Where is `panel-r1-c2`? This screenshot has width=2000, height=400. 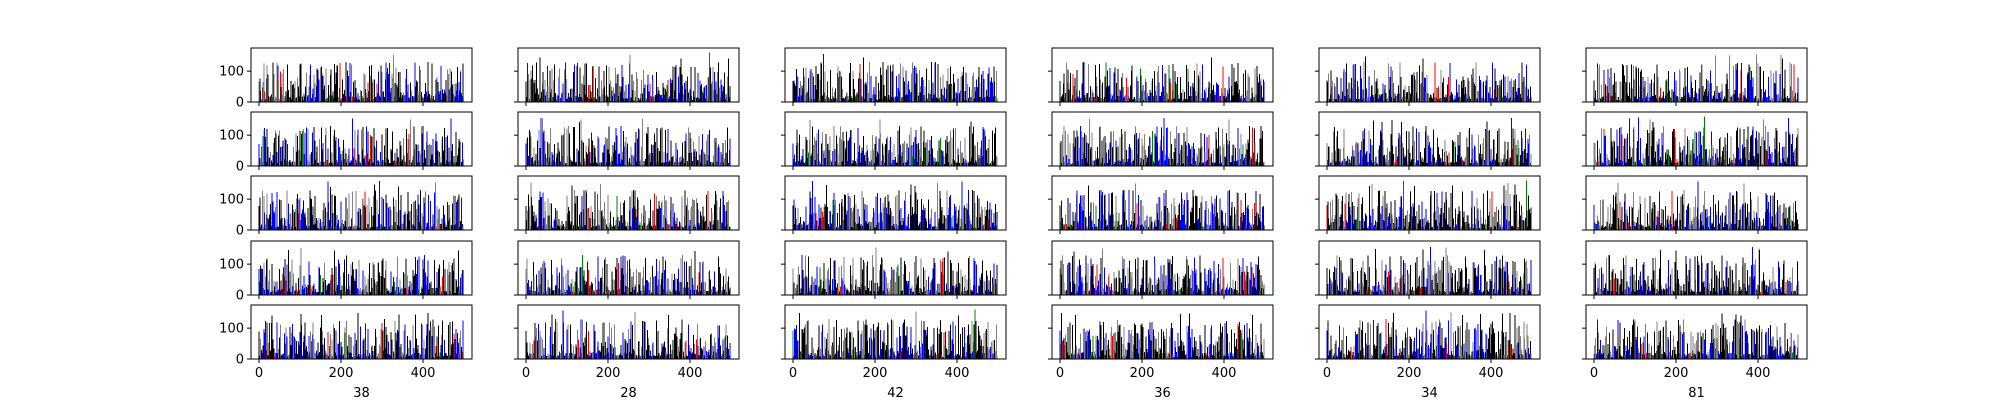 panel-r1-c2 is located at coordinates (627, 76).